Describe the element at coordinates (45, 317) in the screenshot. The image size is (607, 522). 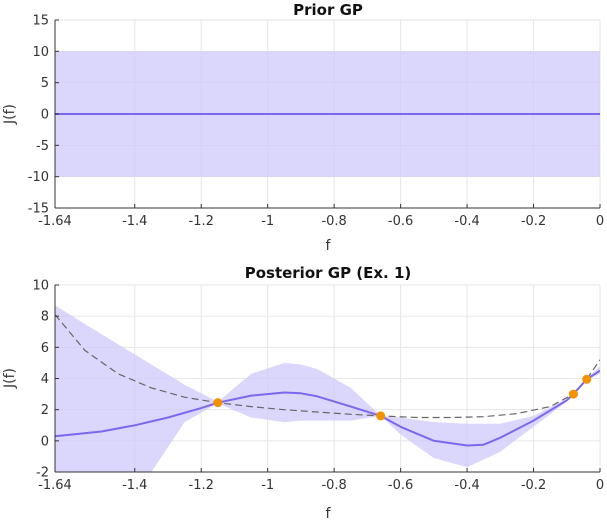
I see `y-tick-label: 8` at that location.